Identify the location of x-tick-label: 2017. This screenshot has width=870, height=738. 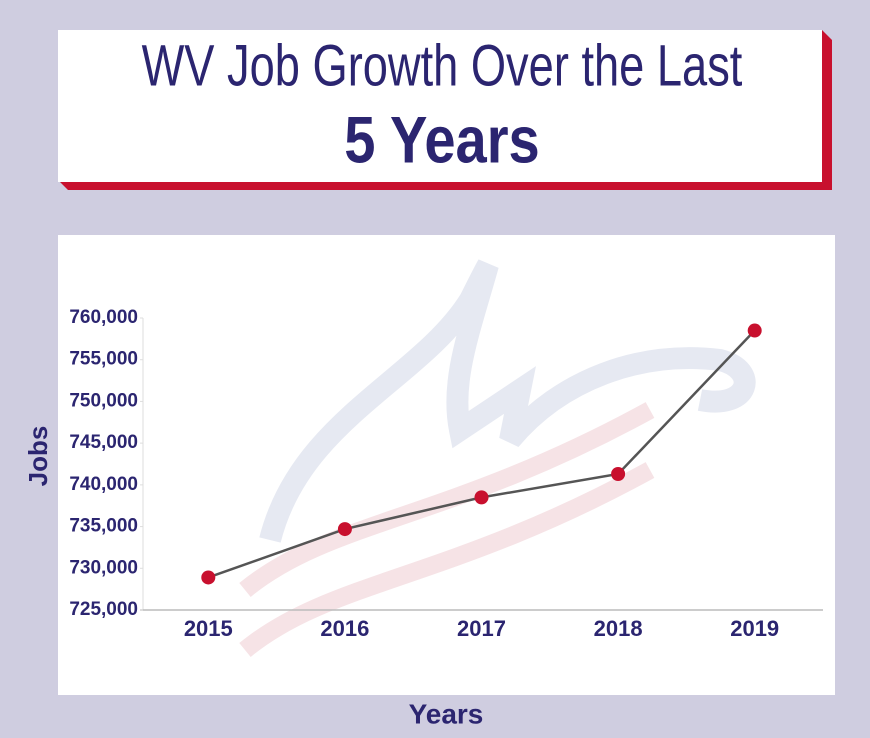
(481, 628).